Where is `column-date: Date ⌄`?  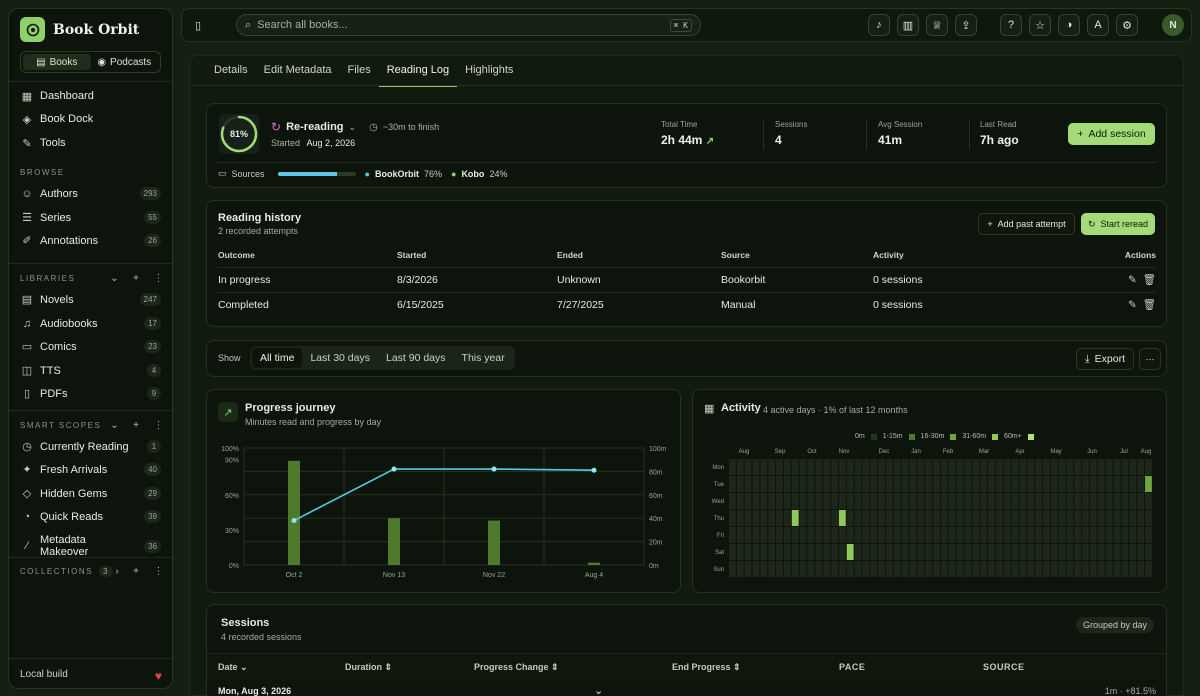 column-date: Date ⌄ is located at coordinates (233, 667).